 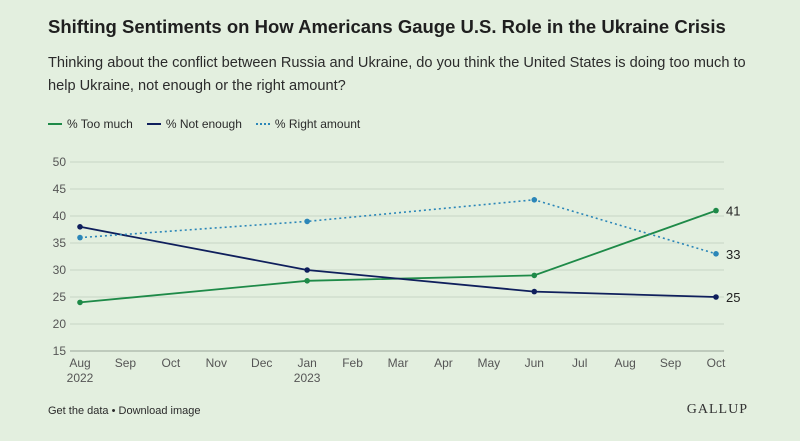 What do you see at coordinates (60, 189) in the screenshot?
I see `y-tick-label: 45` at bounding box center [60, 189].